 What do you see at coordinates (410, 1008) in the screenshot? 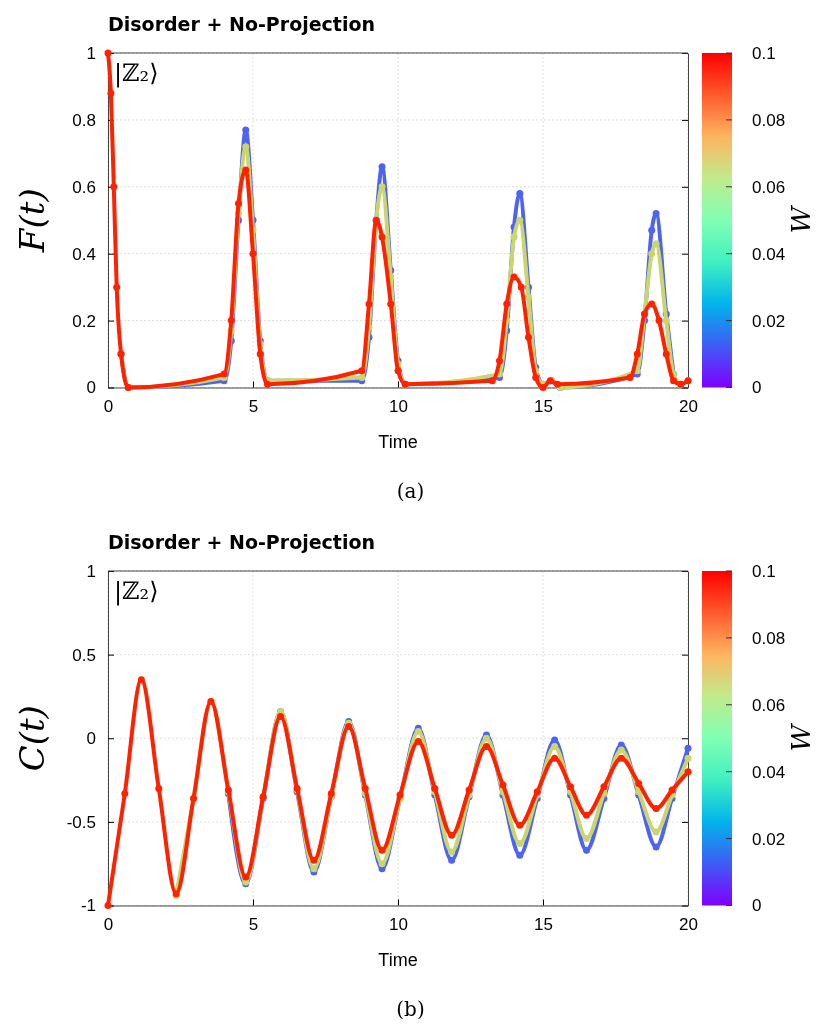
I see `text: (b)` at bounding box center [410, 1008].